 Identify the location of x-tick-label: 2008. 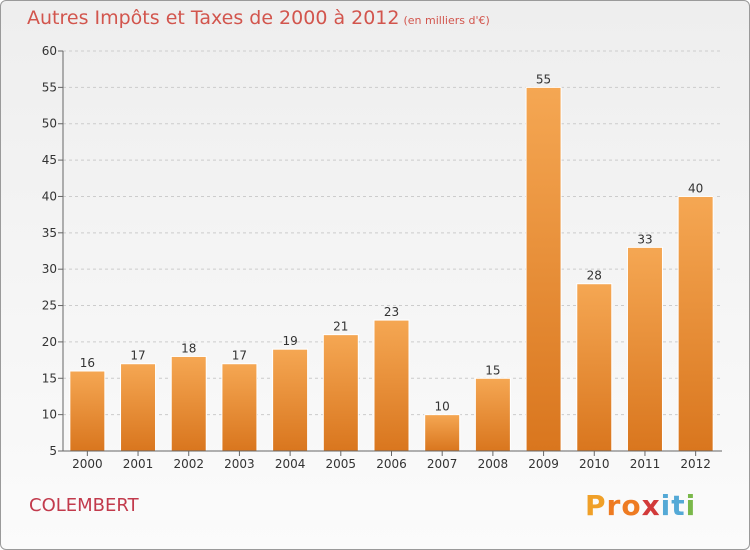
(493, 464).